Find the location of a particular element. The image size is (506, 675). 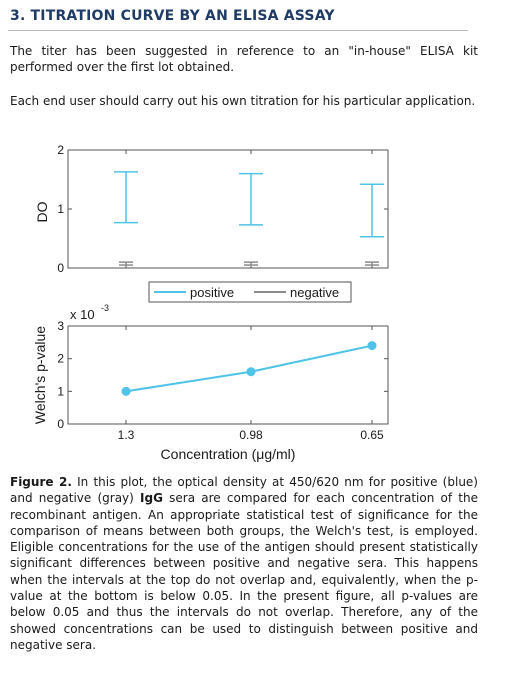

pvalue-axis-ticks: 0 1 2 3 1.3 0.98 0.65 is located at coordinates (222, 380).